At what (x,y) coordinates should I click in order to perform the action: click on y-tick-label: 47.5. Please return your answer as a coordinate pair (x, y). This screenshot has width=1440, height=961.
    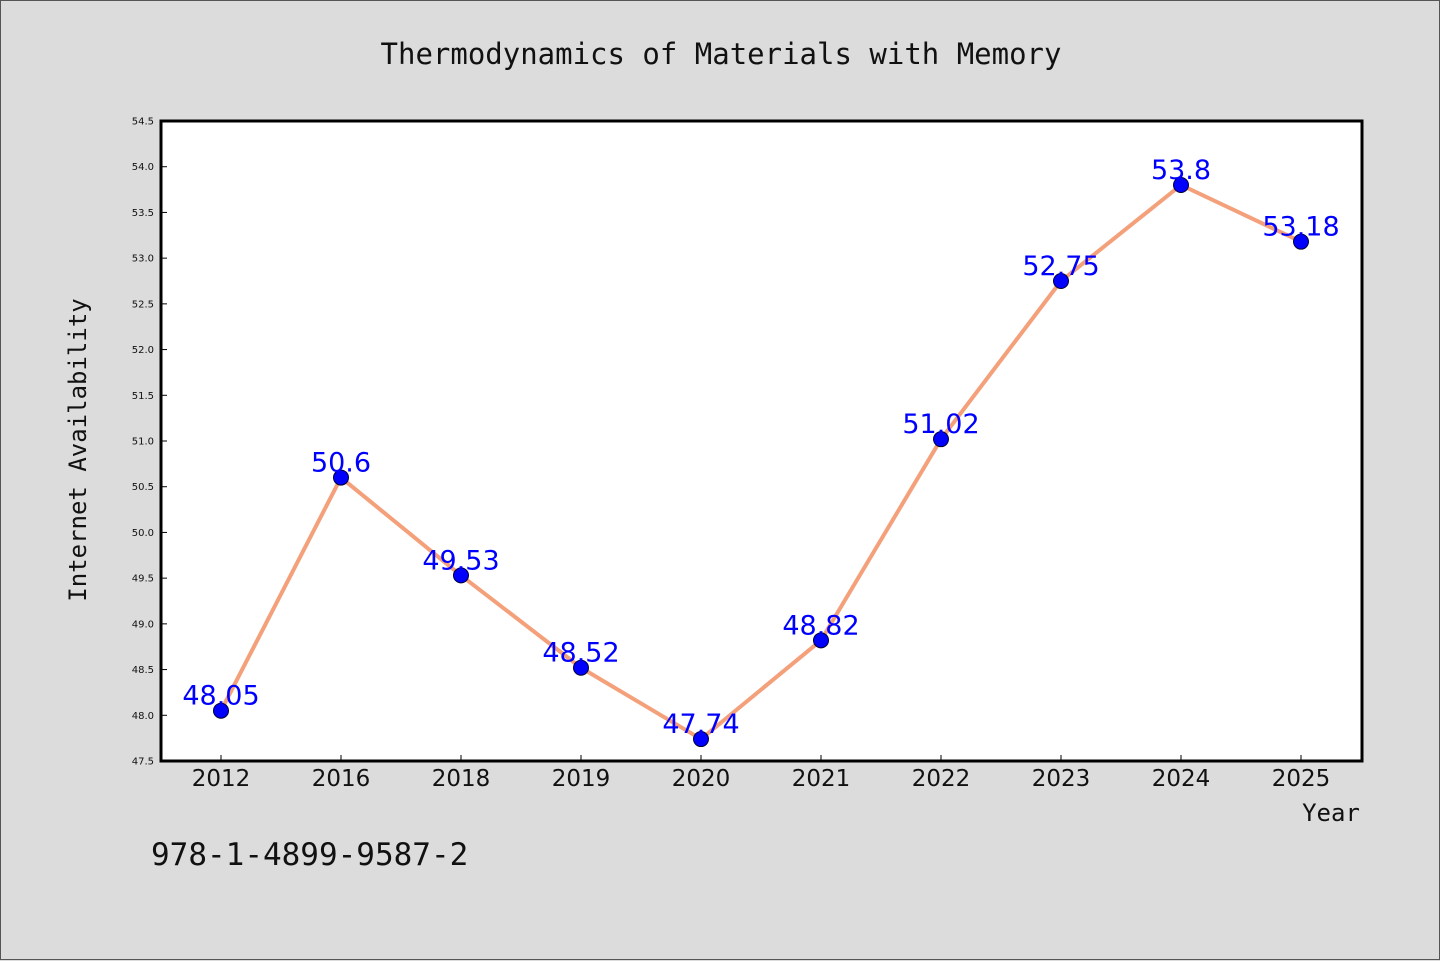
    Looking at the image, I should click on (143, 762).